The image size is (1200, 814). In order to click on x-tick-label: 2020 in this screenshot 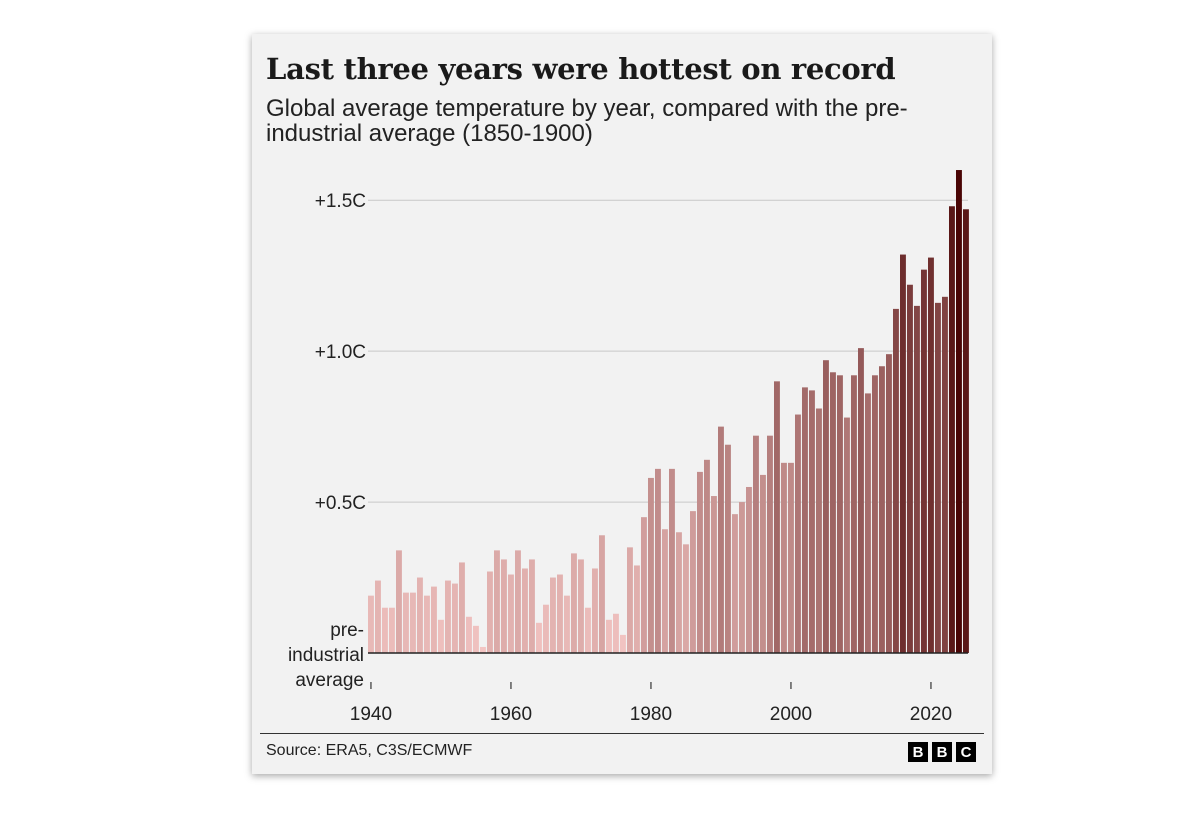, I will do `click(931, 714)`.